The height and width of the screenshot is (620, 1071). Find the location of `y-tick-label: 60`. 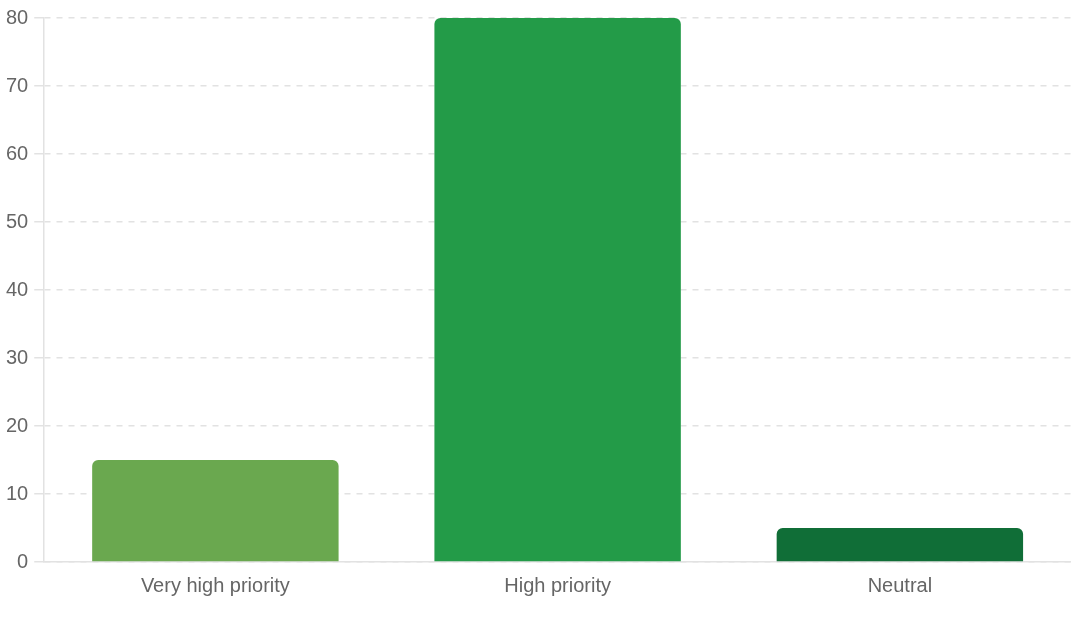

y-tick-label: 60 is located at coordinates (17, 152).